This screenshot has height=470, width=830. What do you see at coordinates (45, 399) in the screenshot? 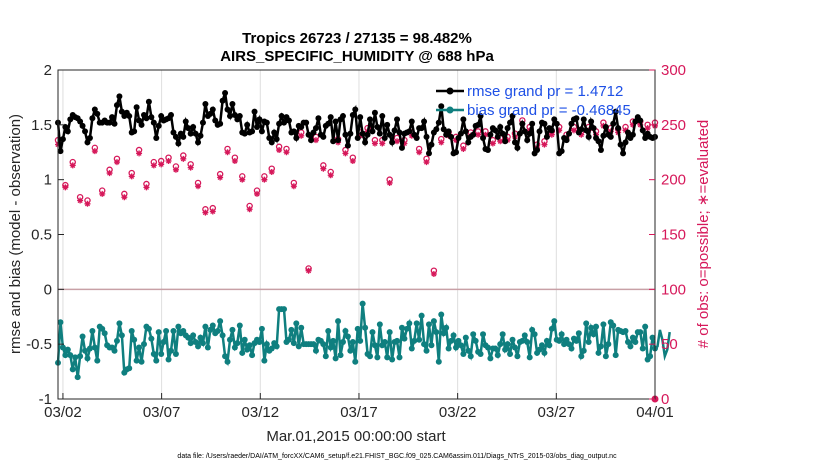
I see `y-tick-left-label: -1` at bounding box center [45, 399].